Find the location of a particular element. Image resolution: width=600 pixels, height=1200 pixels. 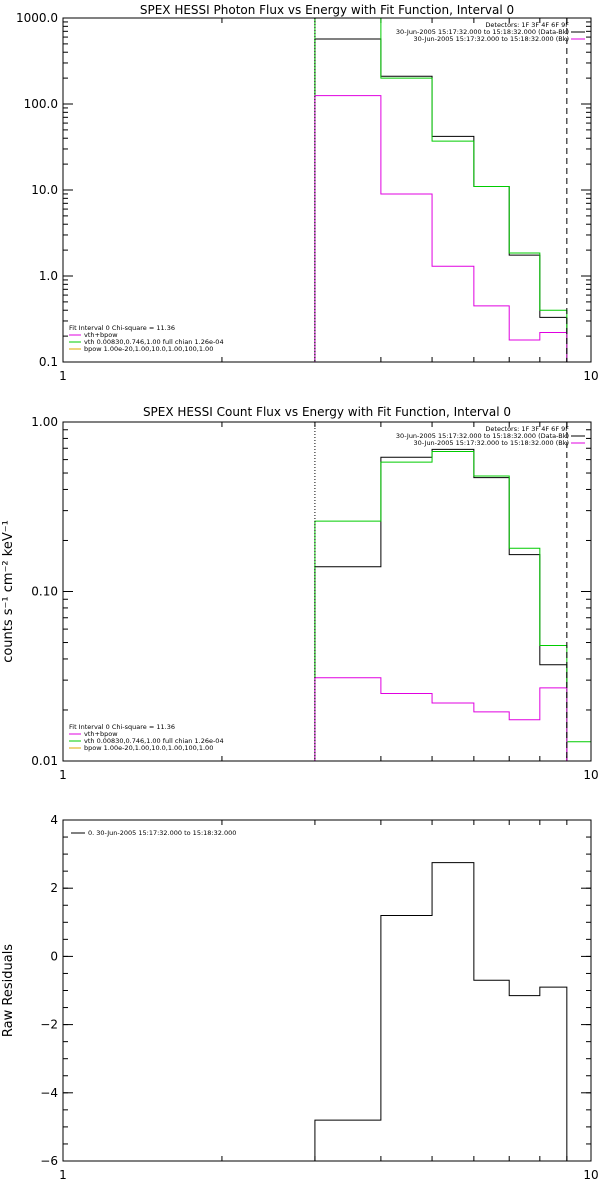

y-tick-label: 0.10 is located at coordinates (44, 592).